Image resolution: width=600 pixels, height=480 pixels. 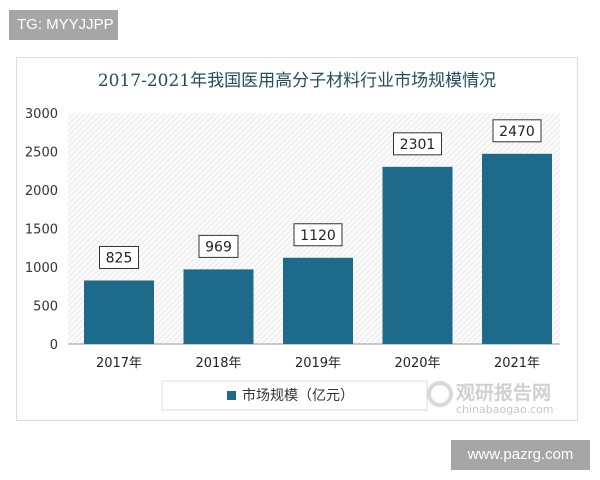 I want to click on y-tick-label: 2500, so click(x=41, y=153).